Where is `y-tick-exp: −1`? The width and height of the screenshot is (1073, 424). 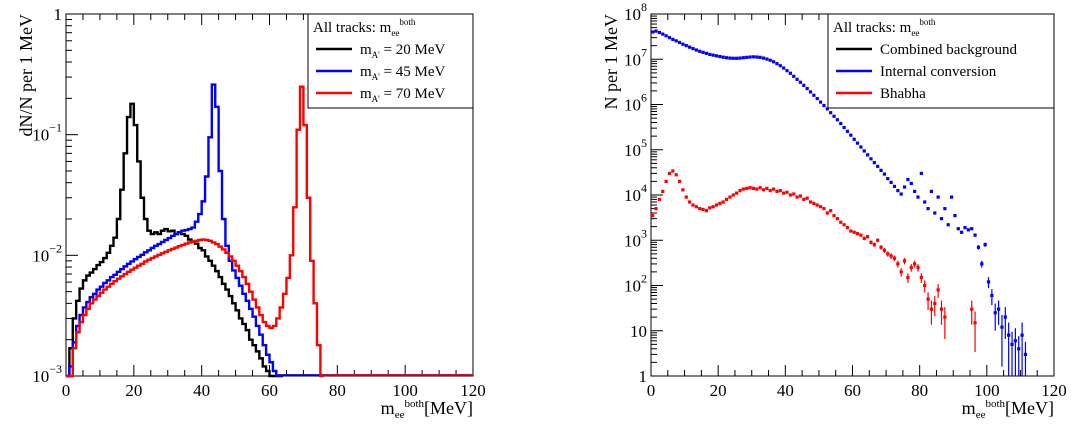 y-tick-exp: −1 is located at coordinates (55, 128).